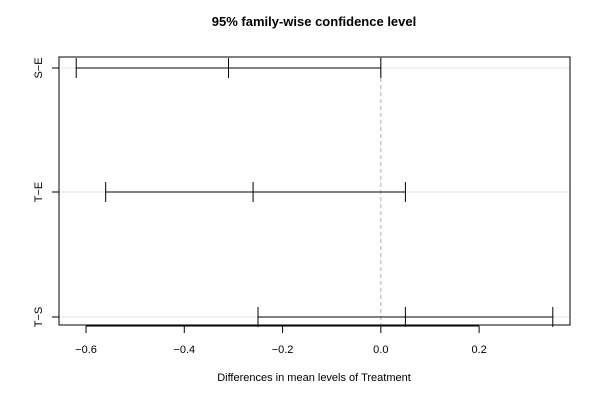  Describe the element at coordinates (380, 350) in the screenshot. I see `x-tick-label: 0.0` at that location.